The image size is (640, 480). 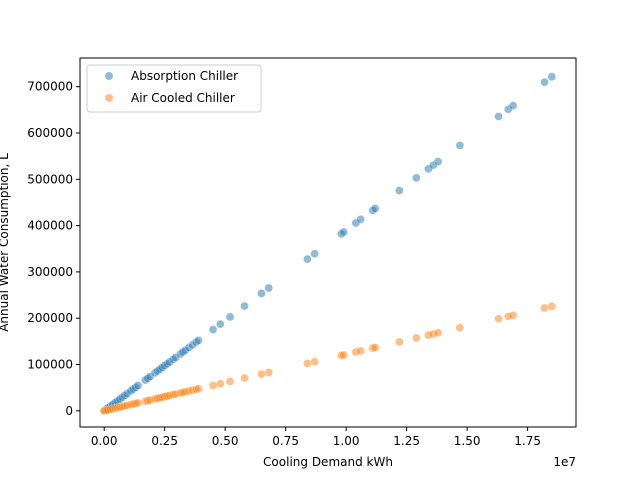 I want to click on x-tick-label: 0.50, so click(x=225, y=441).